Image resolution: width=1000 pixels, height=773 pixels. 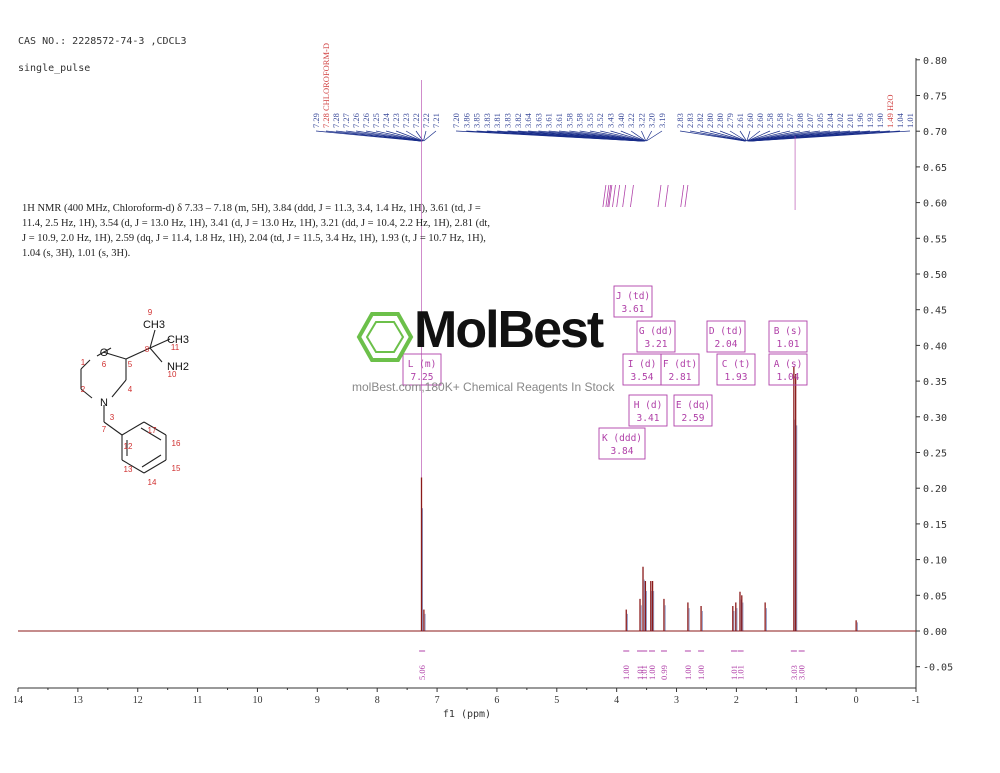 I want to click on peak-right-label: 1.96, so click(x=860, y=120).